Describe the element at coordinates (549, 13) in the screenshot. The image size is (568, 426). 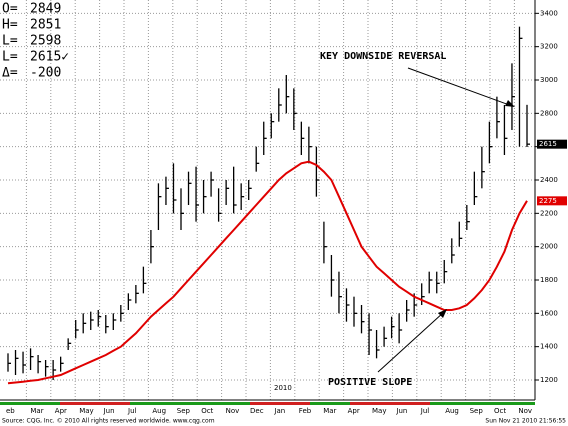
I see `y-tick-label: 3400` at that location.